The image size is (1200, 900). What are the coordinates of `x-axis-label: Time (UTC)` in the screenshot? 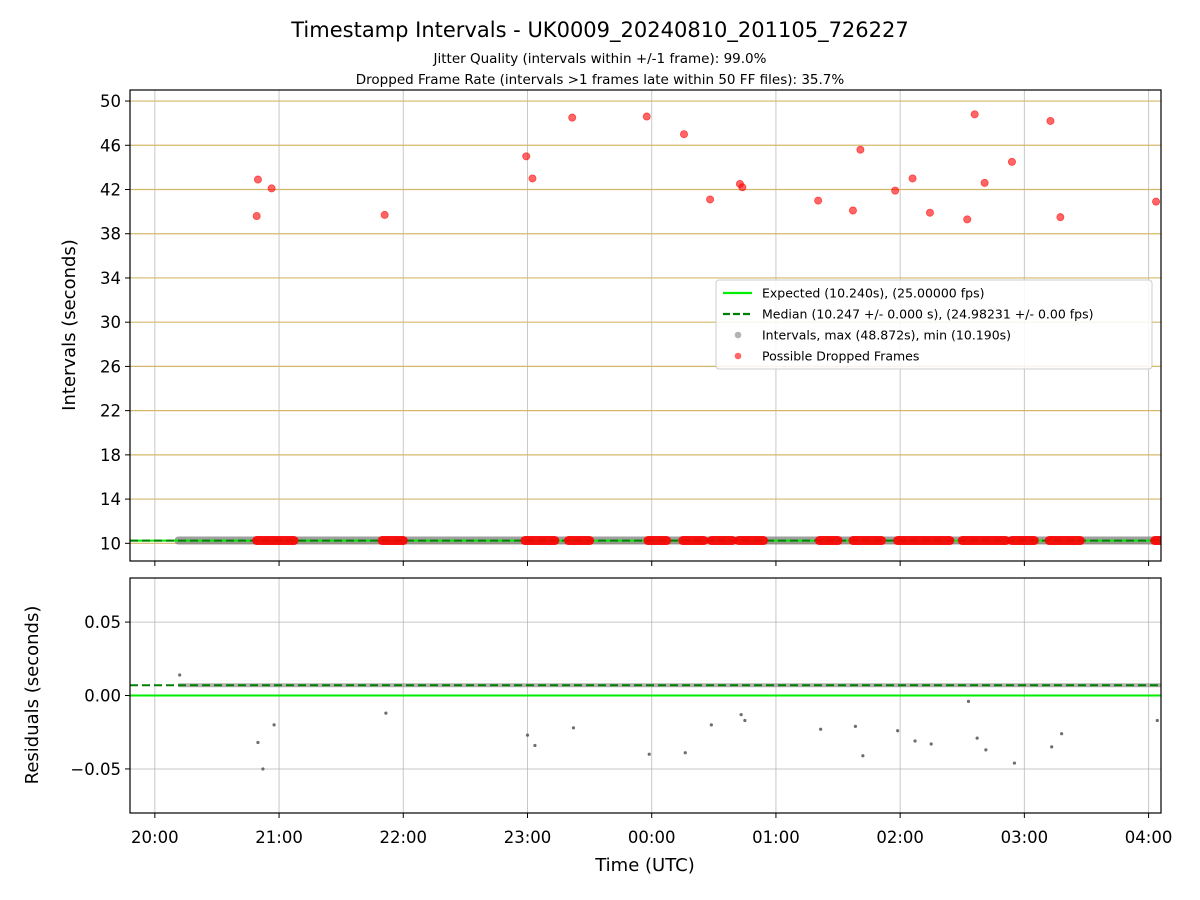 It's located at (644, 865).